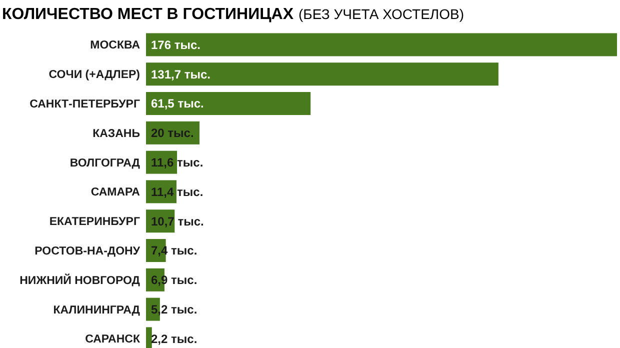 The height and width of the screenshot is (348, 620). Describe the element at coordinates (177, 221) in the screenshot. I see `data-label: 10,7 тыс.` at that location.